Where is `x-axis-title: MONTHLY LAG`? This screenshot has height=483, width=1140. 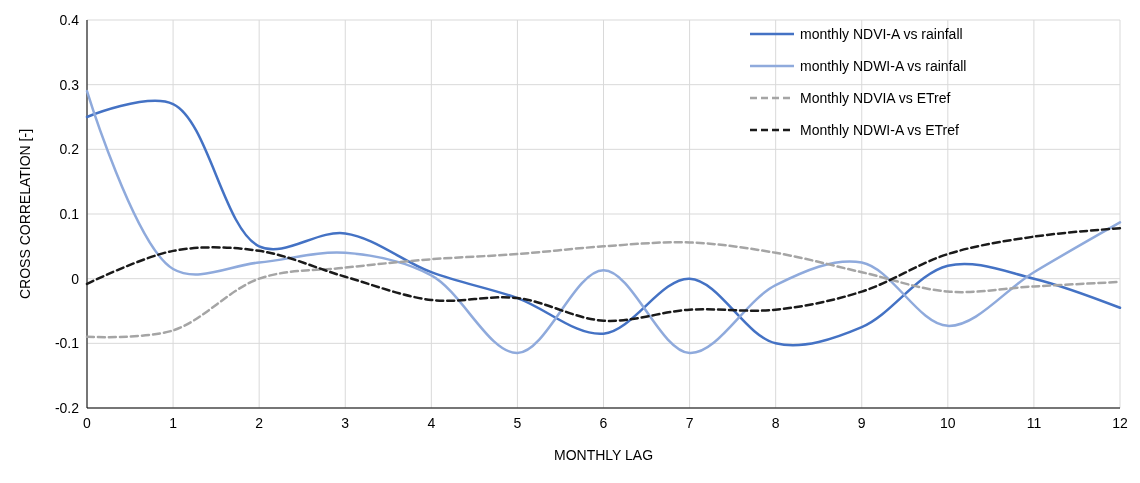
x-axis-title: MONTHLY LAG is located at coordinates (603, 455).